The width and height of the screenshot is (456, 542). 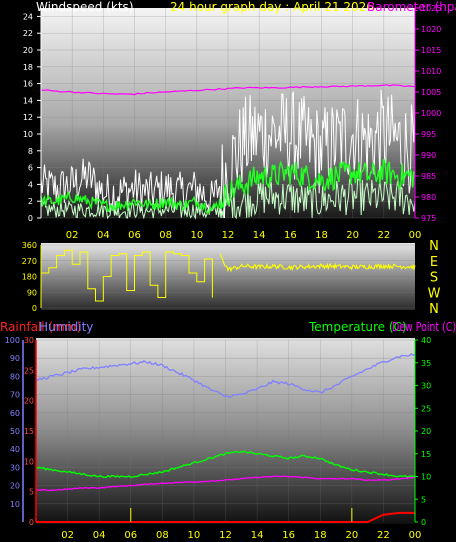 I want to click on wind-y-tick-label: 12, so click(x=28, y=117).